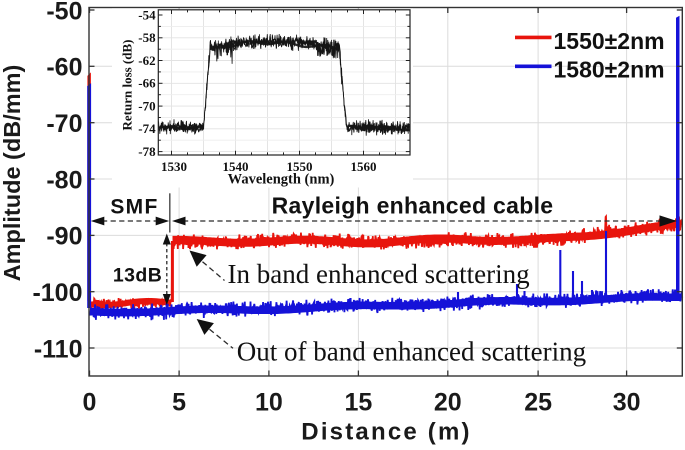 This screenshot has width=685, height=450. Describe the element at coordinates (137, 276) in the screenshot. I see `svg-text: 13dB` at that location.